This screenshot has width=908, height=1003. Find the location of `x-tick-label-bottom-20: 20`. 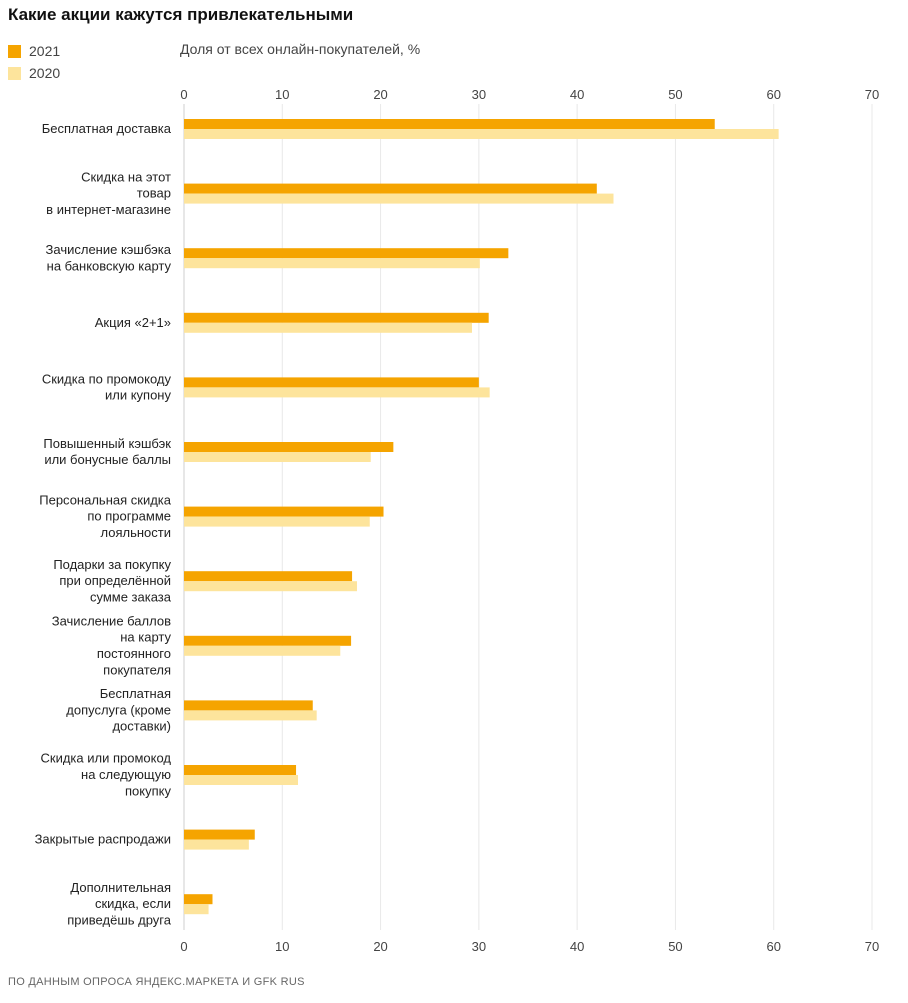

x-tick-label-bottom-20: 20 is located at coordinates (380, 946).